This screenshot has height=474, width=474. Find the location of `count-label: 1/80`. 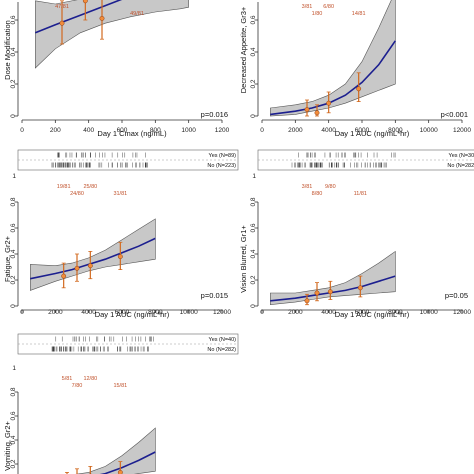

count-label: 1/80 is located at coordinates (317, 14).